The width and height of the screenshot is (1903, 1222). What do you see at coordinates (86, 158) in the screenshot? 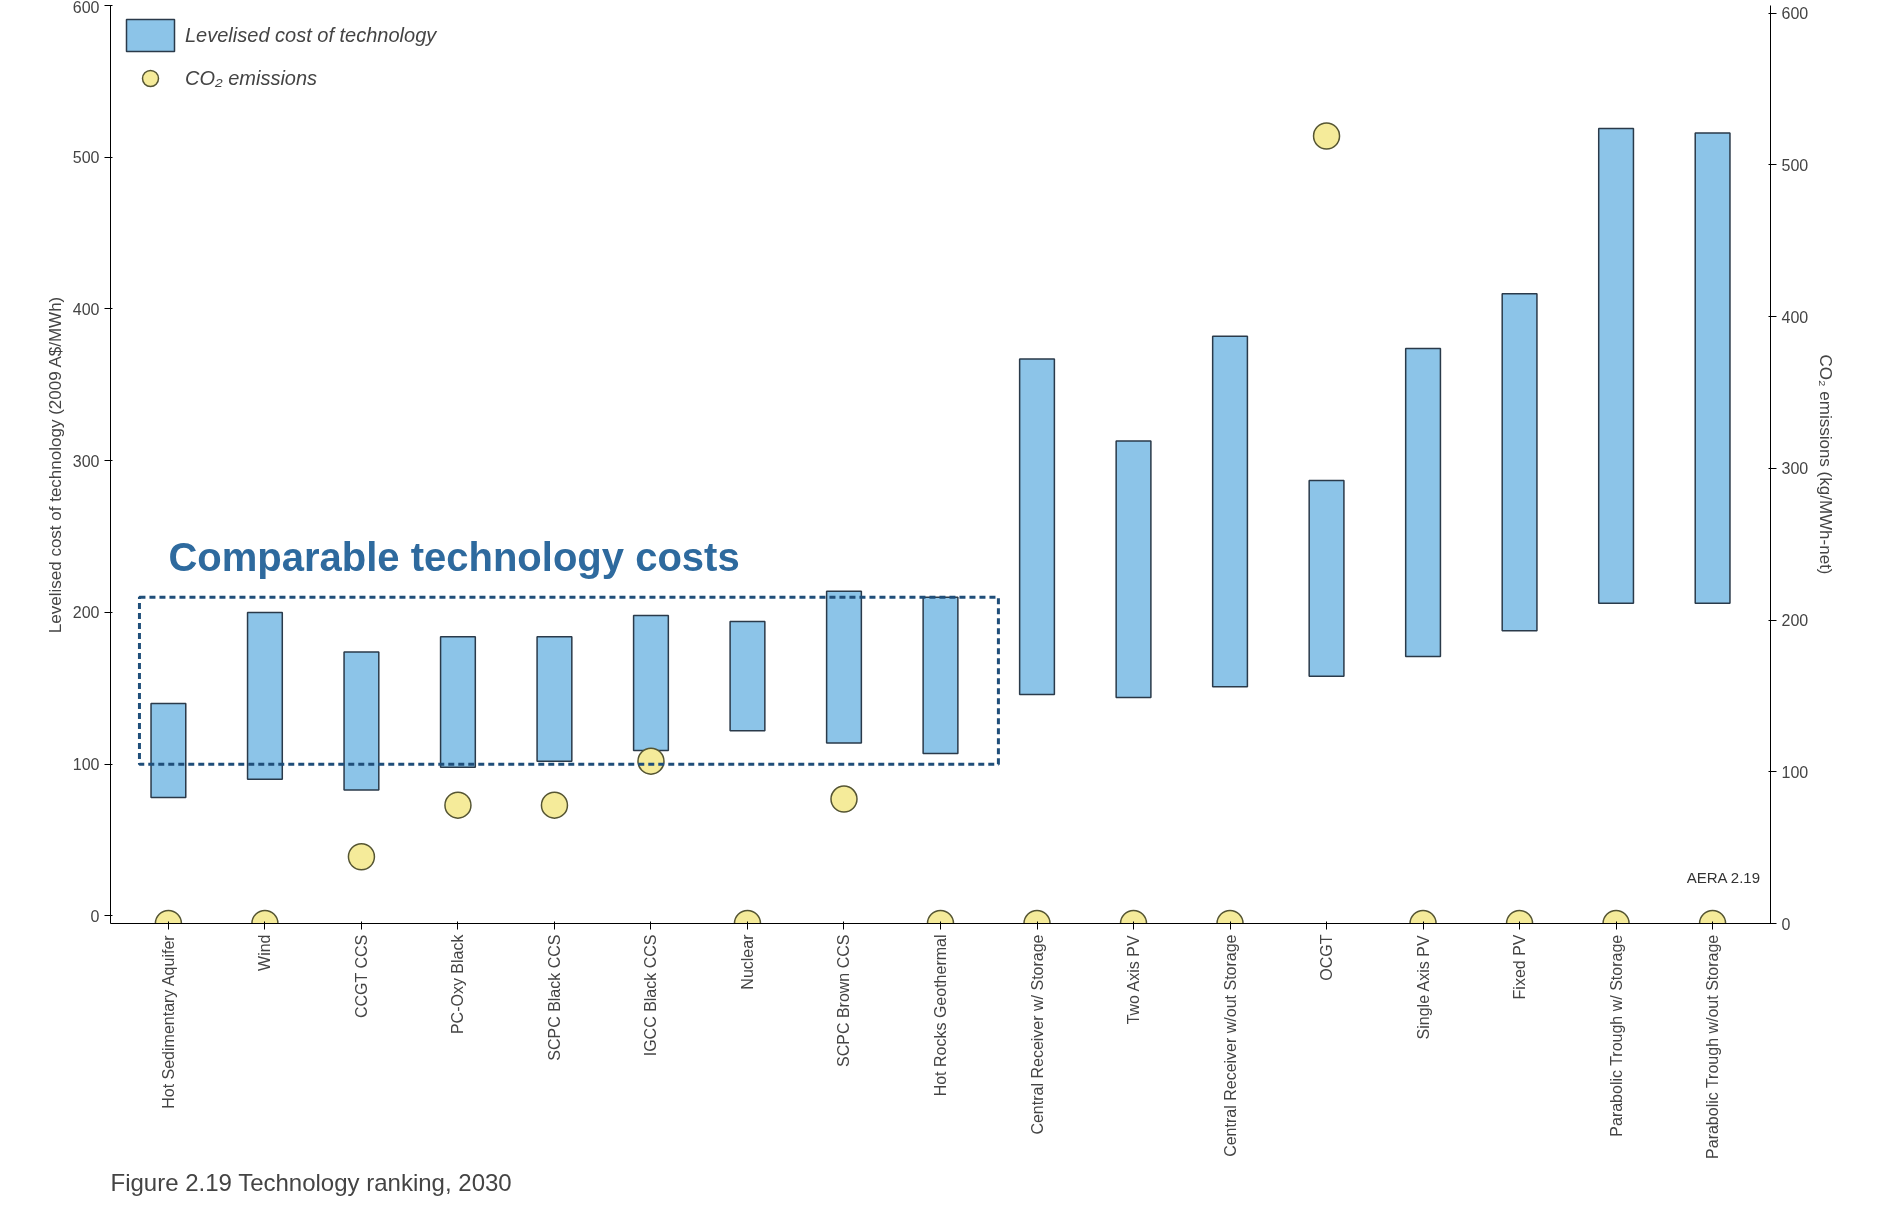
I see `y-tick-label: 500` at bounding box center [86, 158].